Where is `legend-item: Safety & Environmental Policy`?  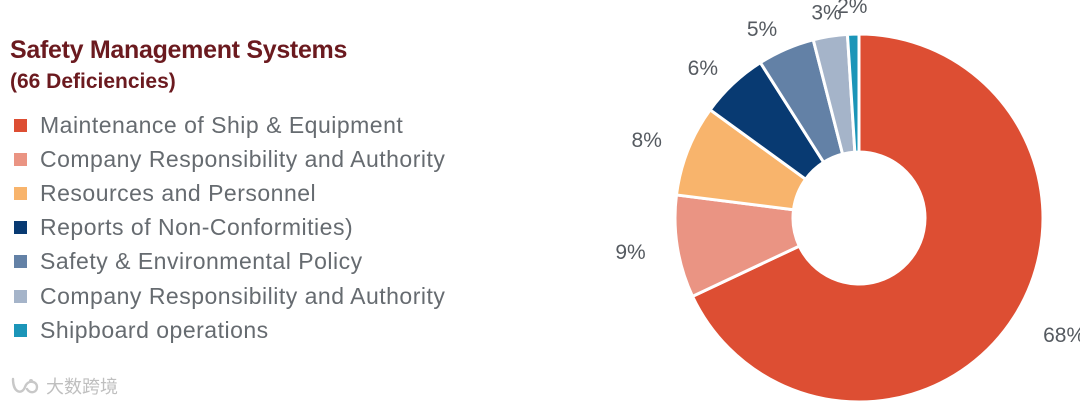 legend-item: Safety & Environmental Policy is located at coordinates (229, 262).